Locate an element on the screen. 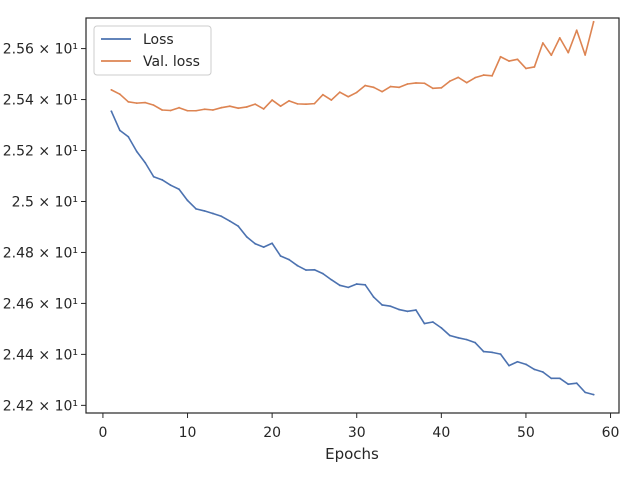 The image size is (640, 480). x-tick-label: 50 is located at coordinates (526, 433).